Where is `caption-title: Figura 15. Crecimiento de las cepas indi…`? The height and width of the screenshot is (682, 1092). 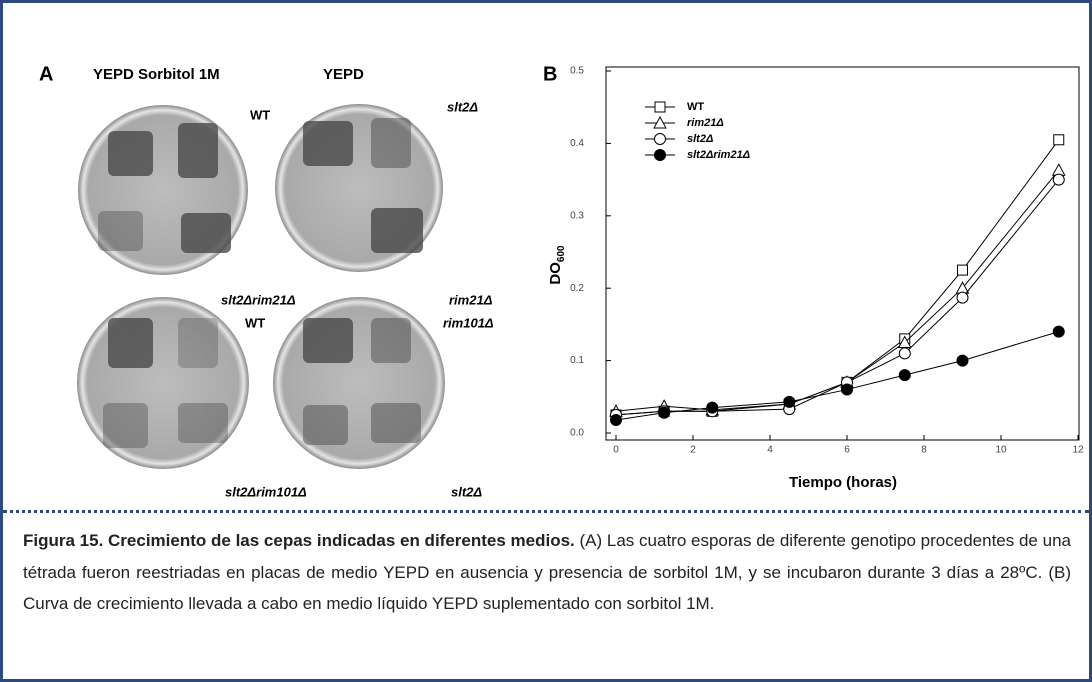 caption-title: Figura 15. Crecimiento de las cepas indi… is located at coordinates (299, 540).